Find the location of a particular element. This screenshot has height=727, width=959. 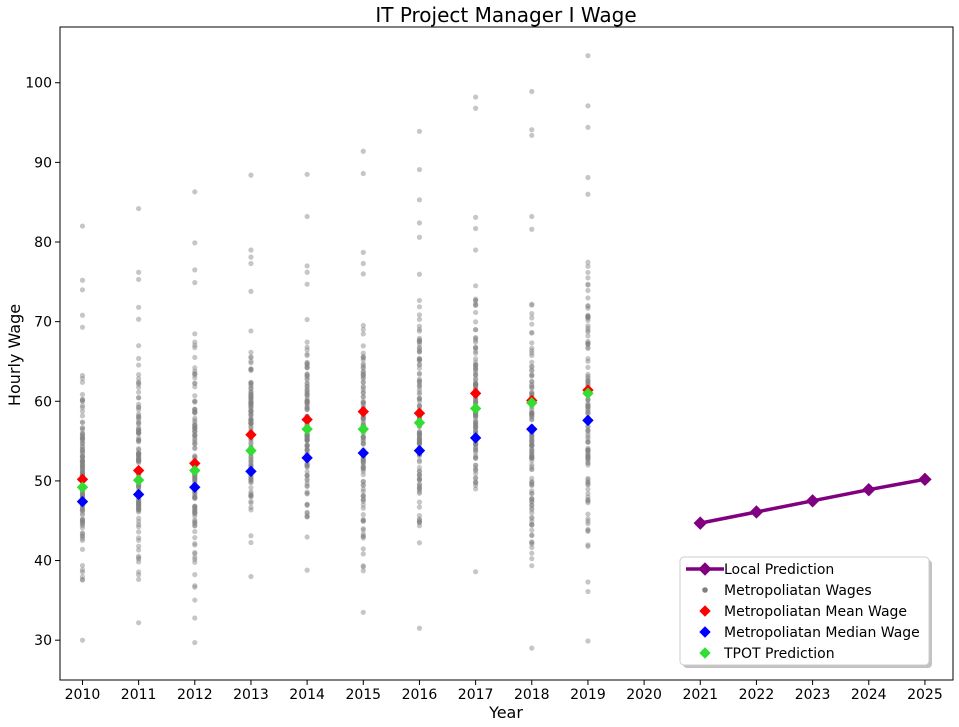

x-tick-label: 2013 is located at coordinates (251, 695).